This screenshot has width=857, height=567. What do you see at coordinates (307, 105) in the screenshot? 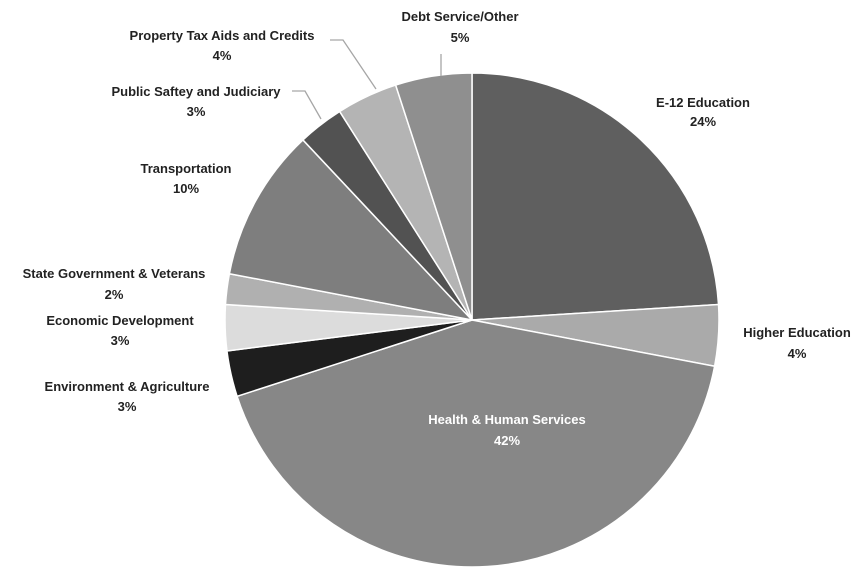
I see `leader-line-public-saftey-and-judiciary` at bounding box center [307, 105].